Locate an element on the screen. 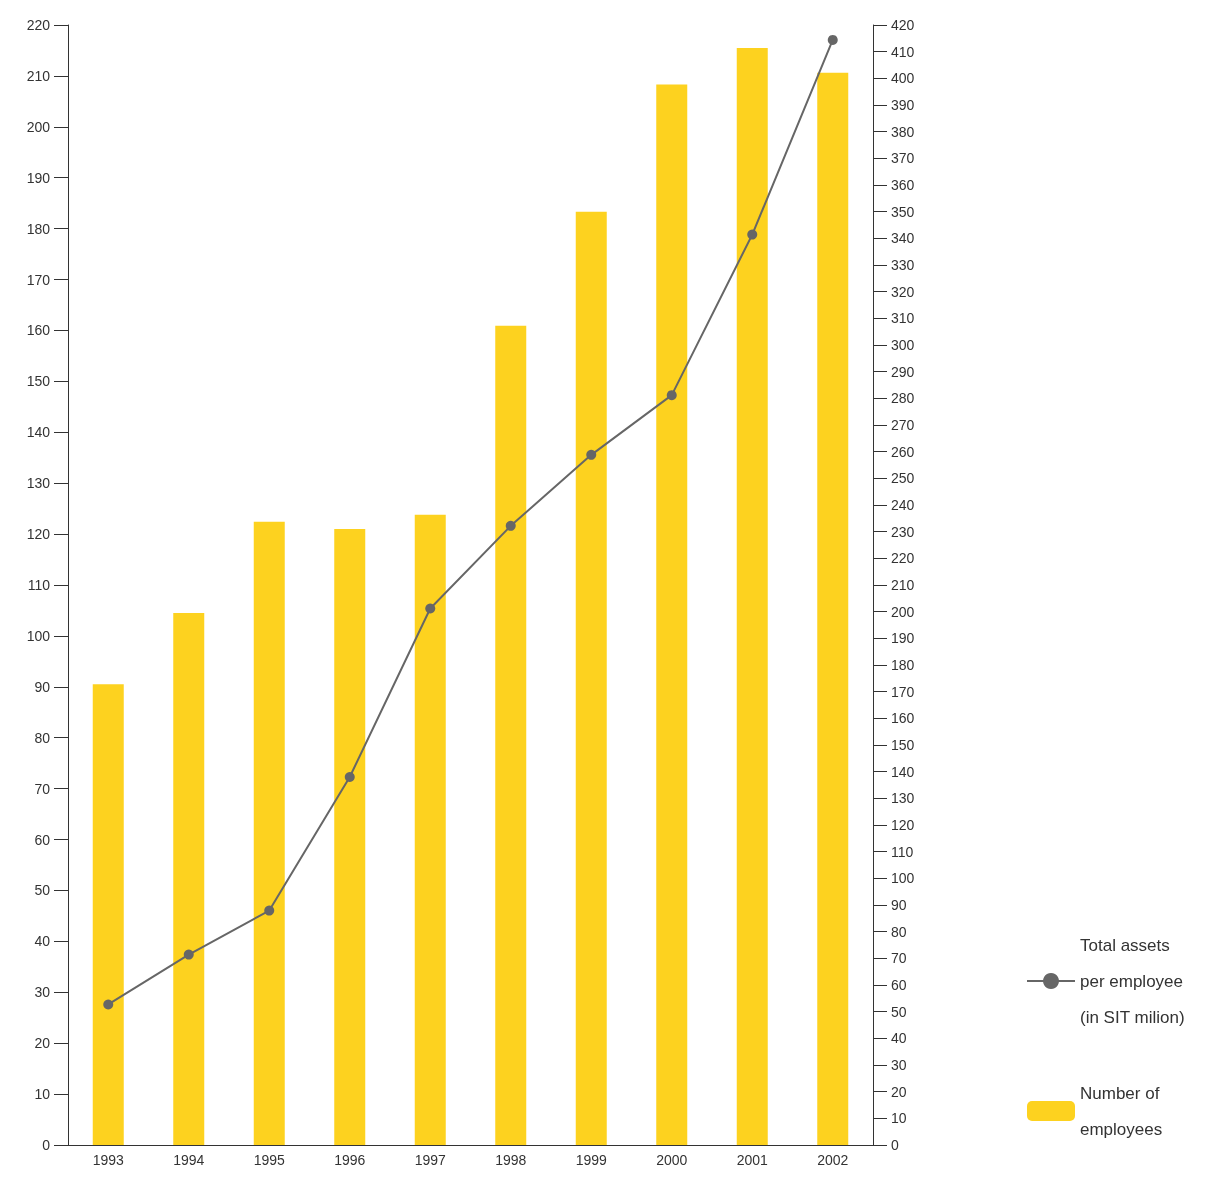 The height and width of the screenshot is (1182, 1207). y2-tick-label: 420 is located at coordinates (903, 25).